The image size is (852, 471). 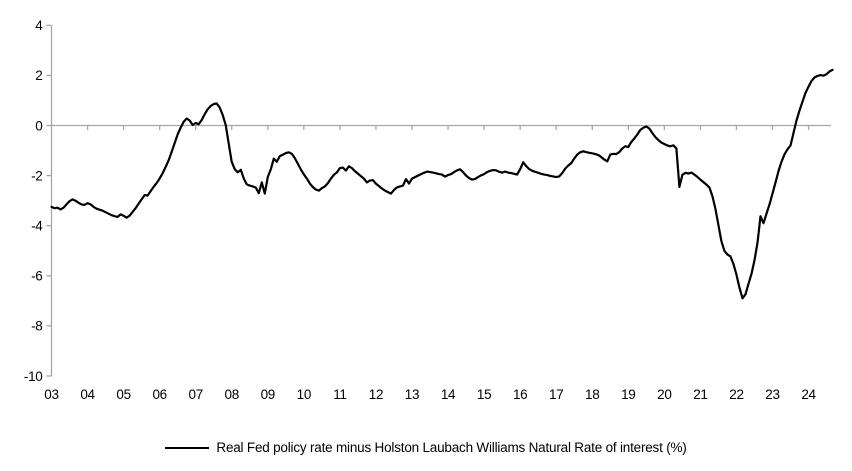 What do you see at coordinates (195, 394) in the screenshot?
I see `x-tick-label: 07` at bounding box center [195, 394].